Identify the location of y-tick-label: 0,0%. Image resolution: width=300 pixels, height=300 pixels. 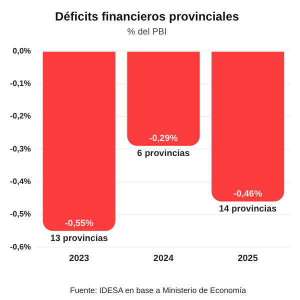
(21, 51).